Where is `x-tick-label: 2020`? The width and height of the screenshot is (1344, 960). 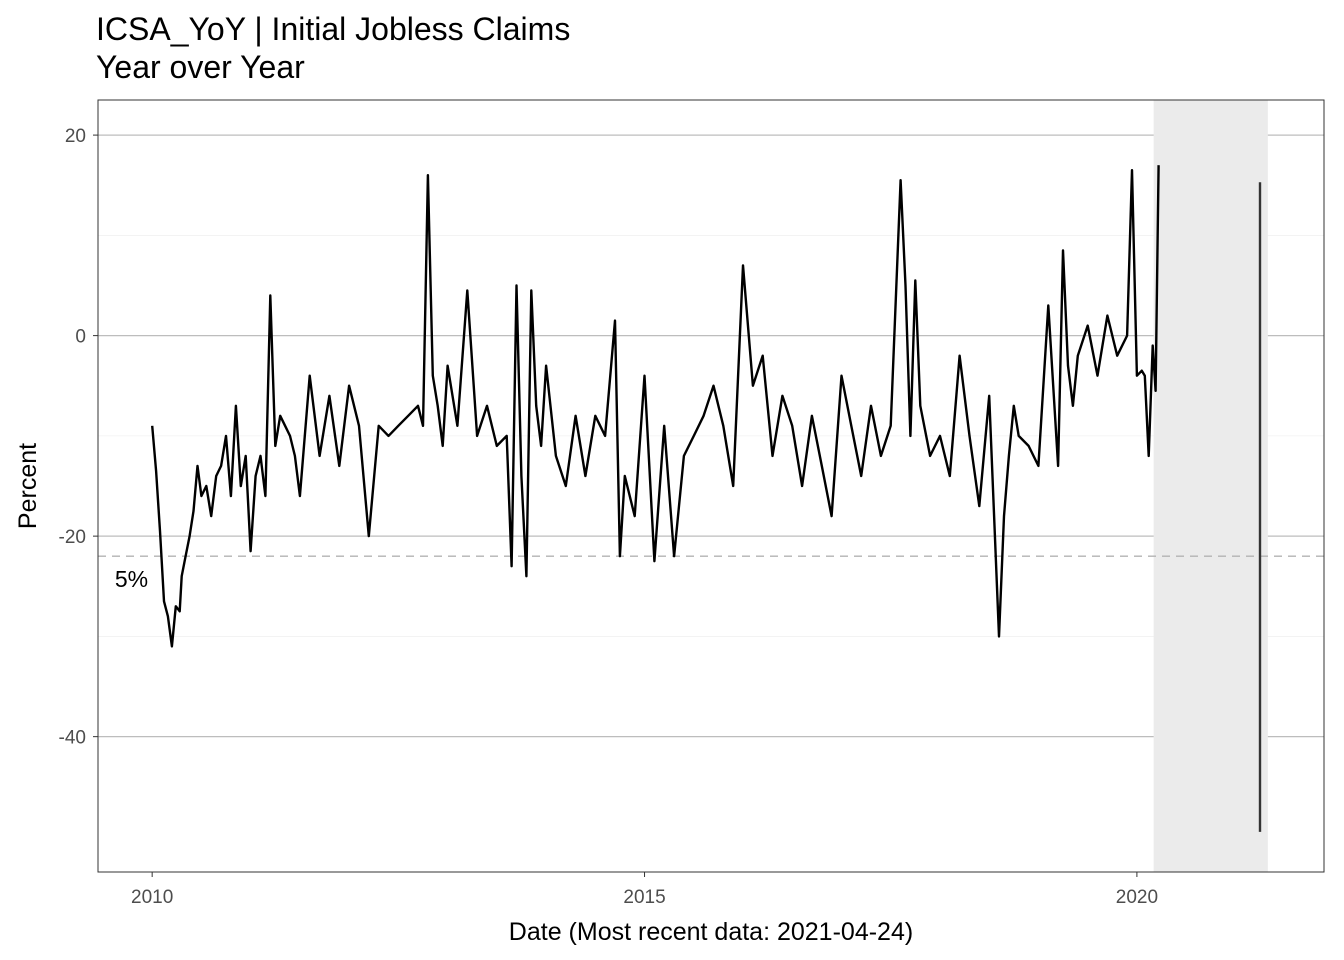
x-tick-label: 2020 is located at coordinates (1137, 897).